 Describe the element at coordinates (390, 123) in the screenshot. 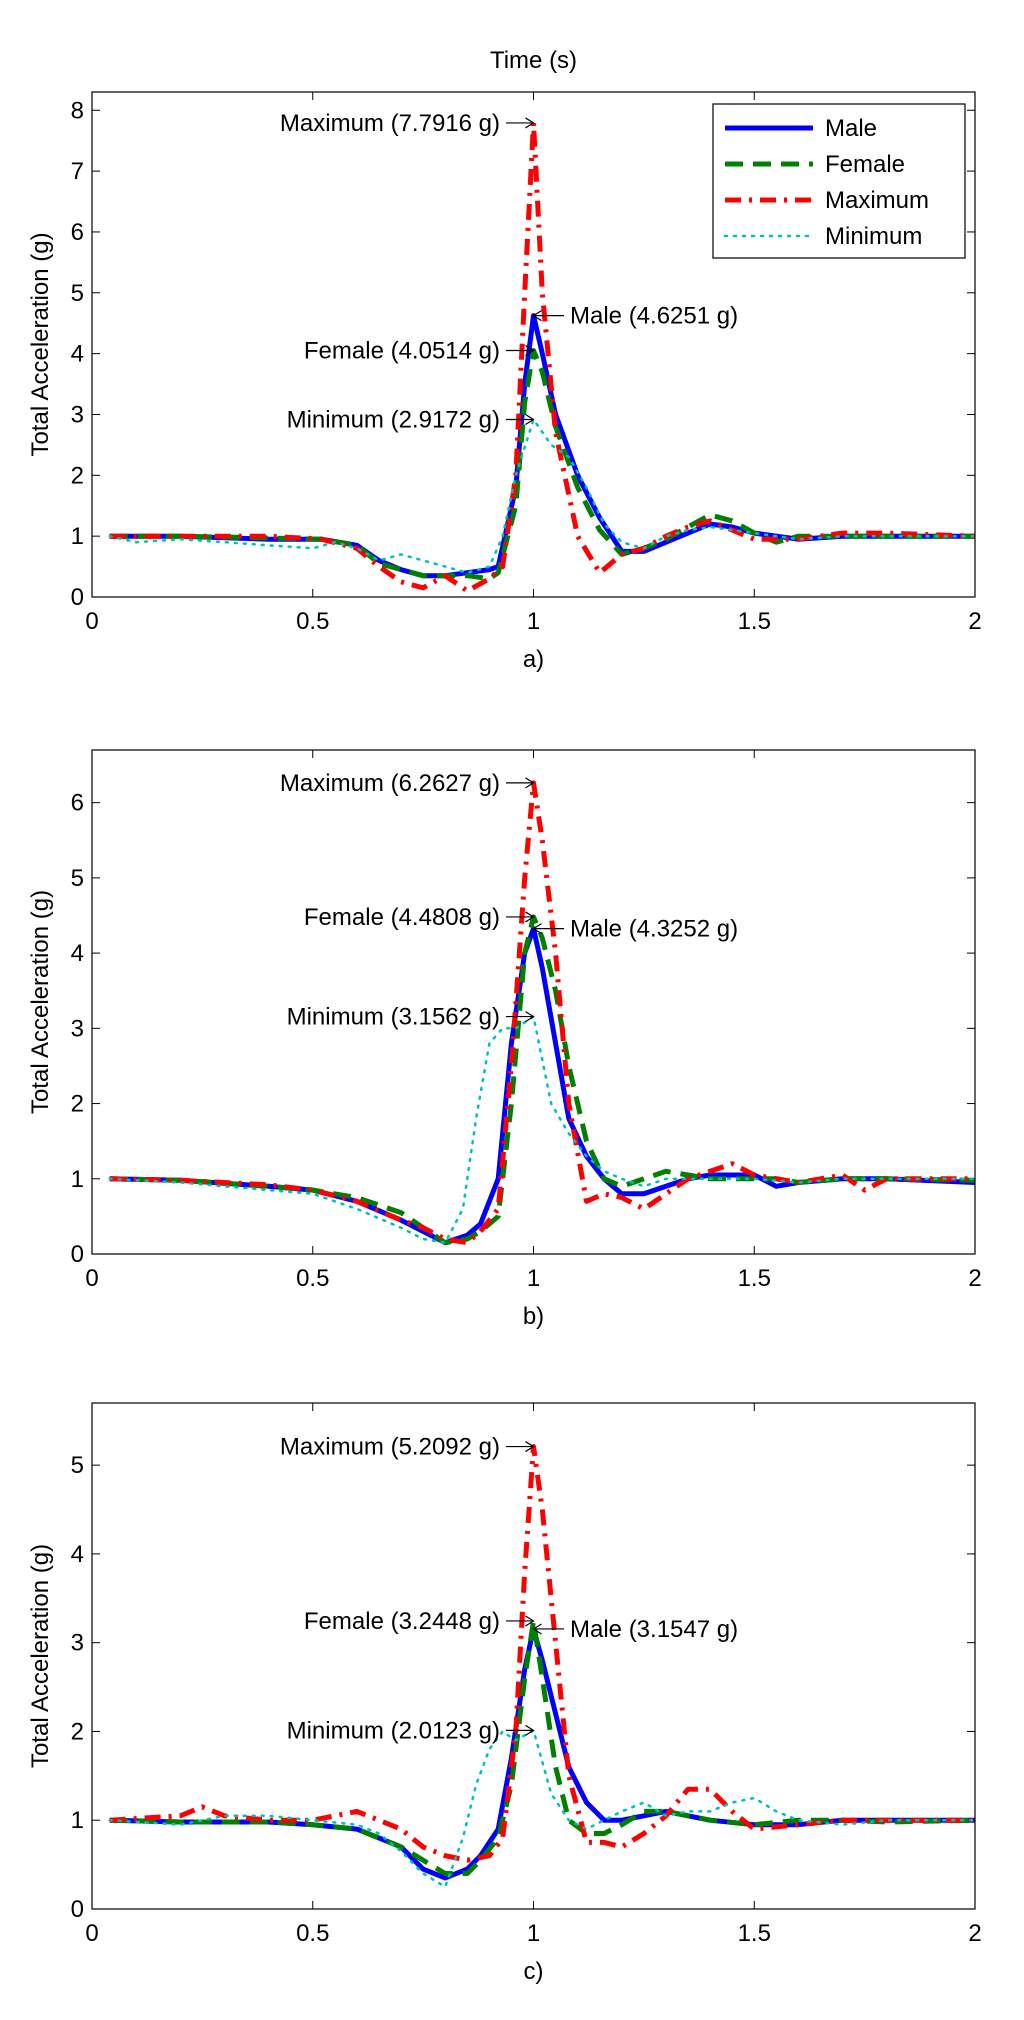

I see `annotation-label: Maximum (7.7916 g)` at that location.